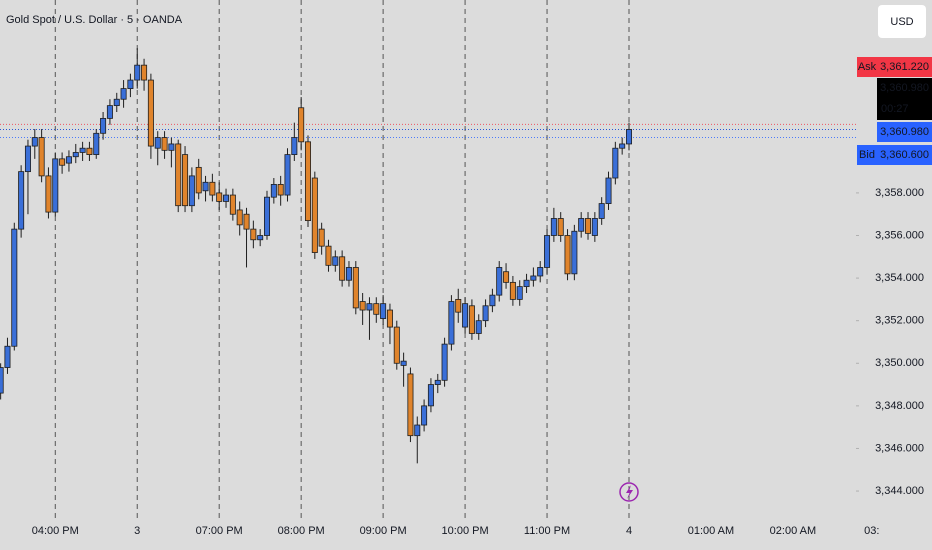  I want to click on x-tick-label: 04:00 PM, so click(55, 531).